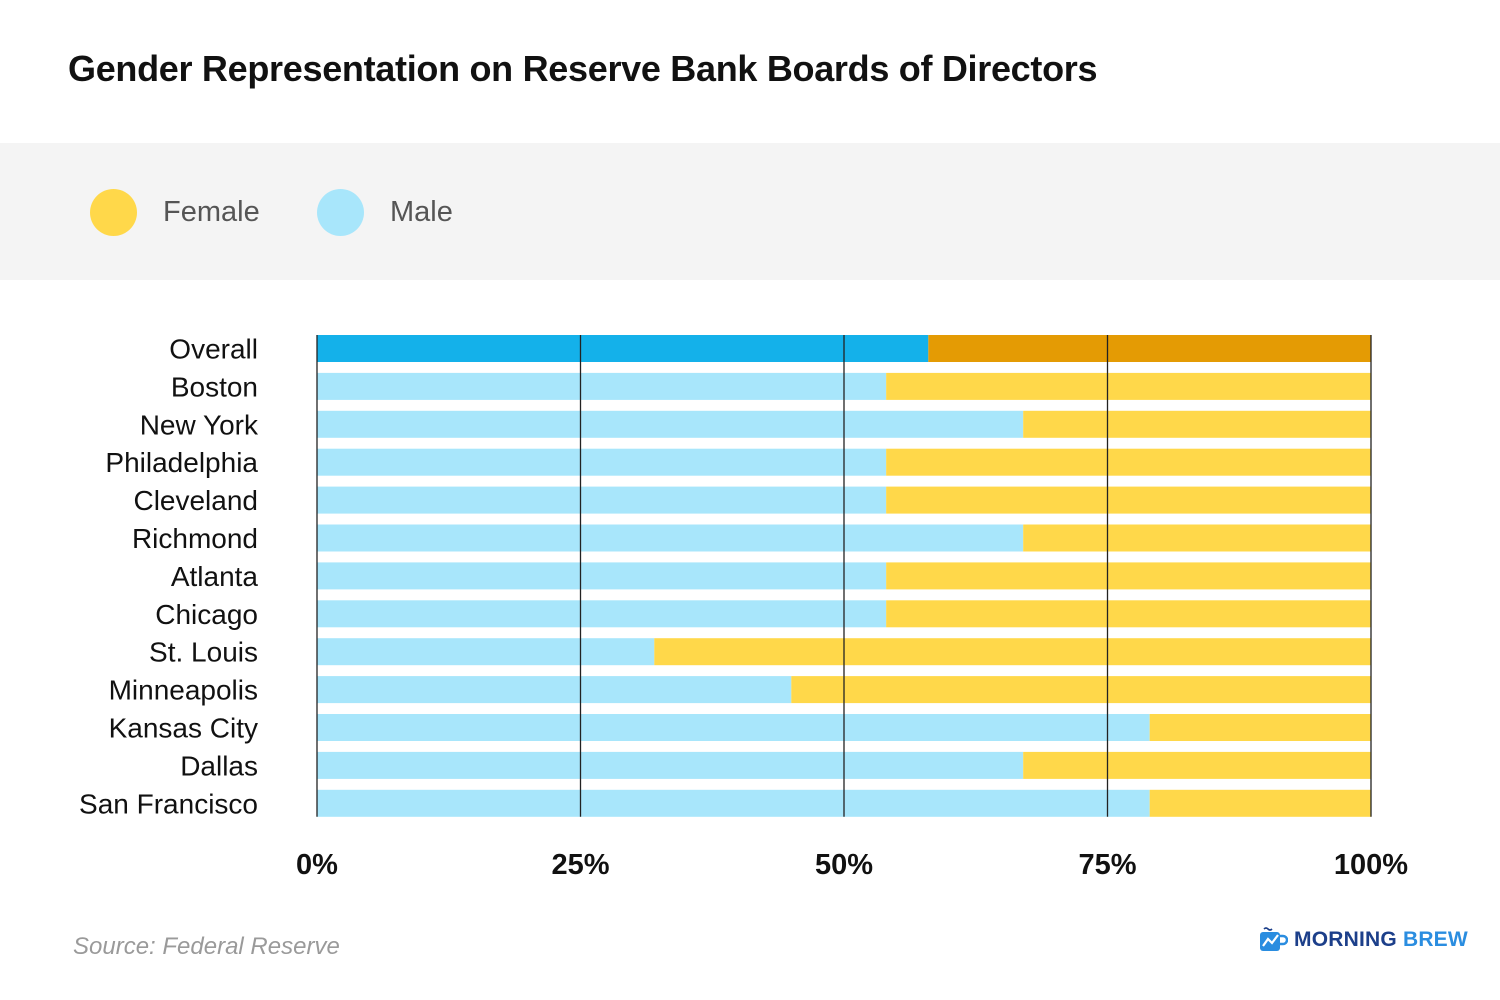  Describe the element at coordinates (1197, 424) in the screenshot. I see `bar-female-new-york` at that location.